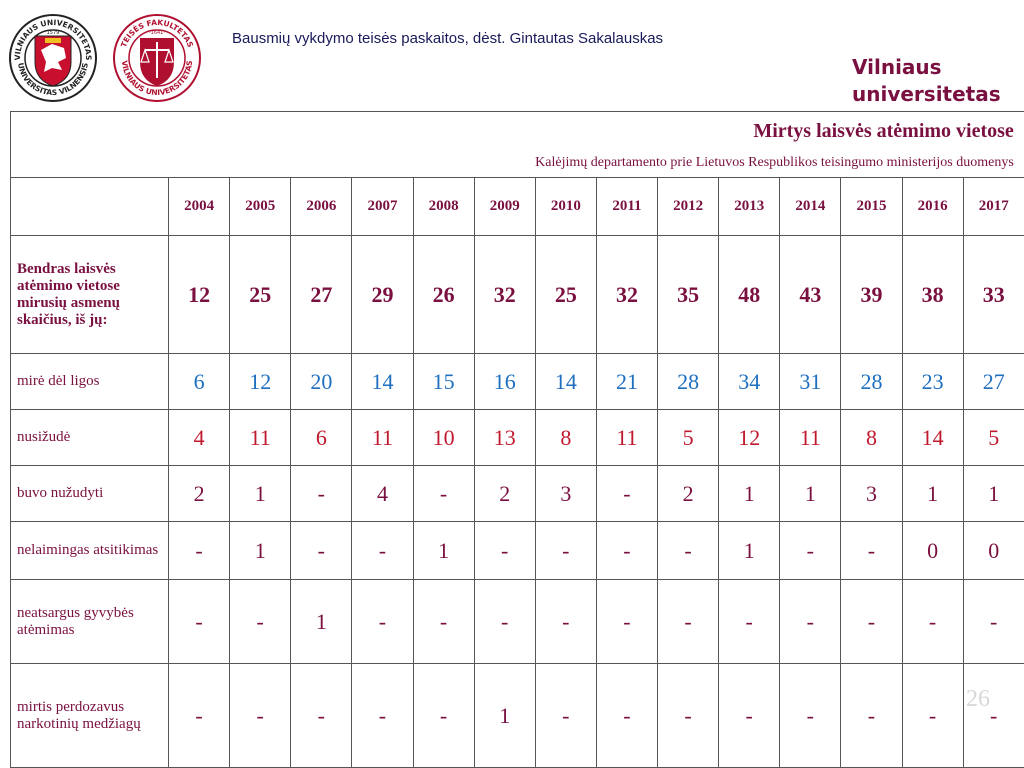 The image size is (1024, 768). What do you see at coordinates (321, 437) in the screenshot?
I see `value-cell: 6` at bounding box center [321, 437].